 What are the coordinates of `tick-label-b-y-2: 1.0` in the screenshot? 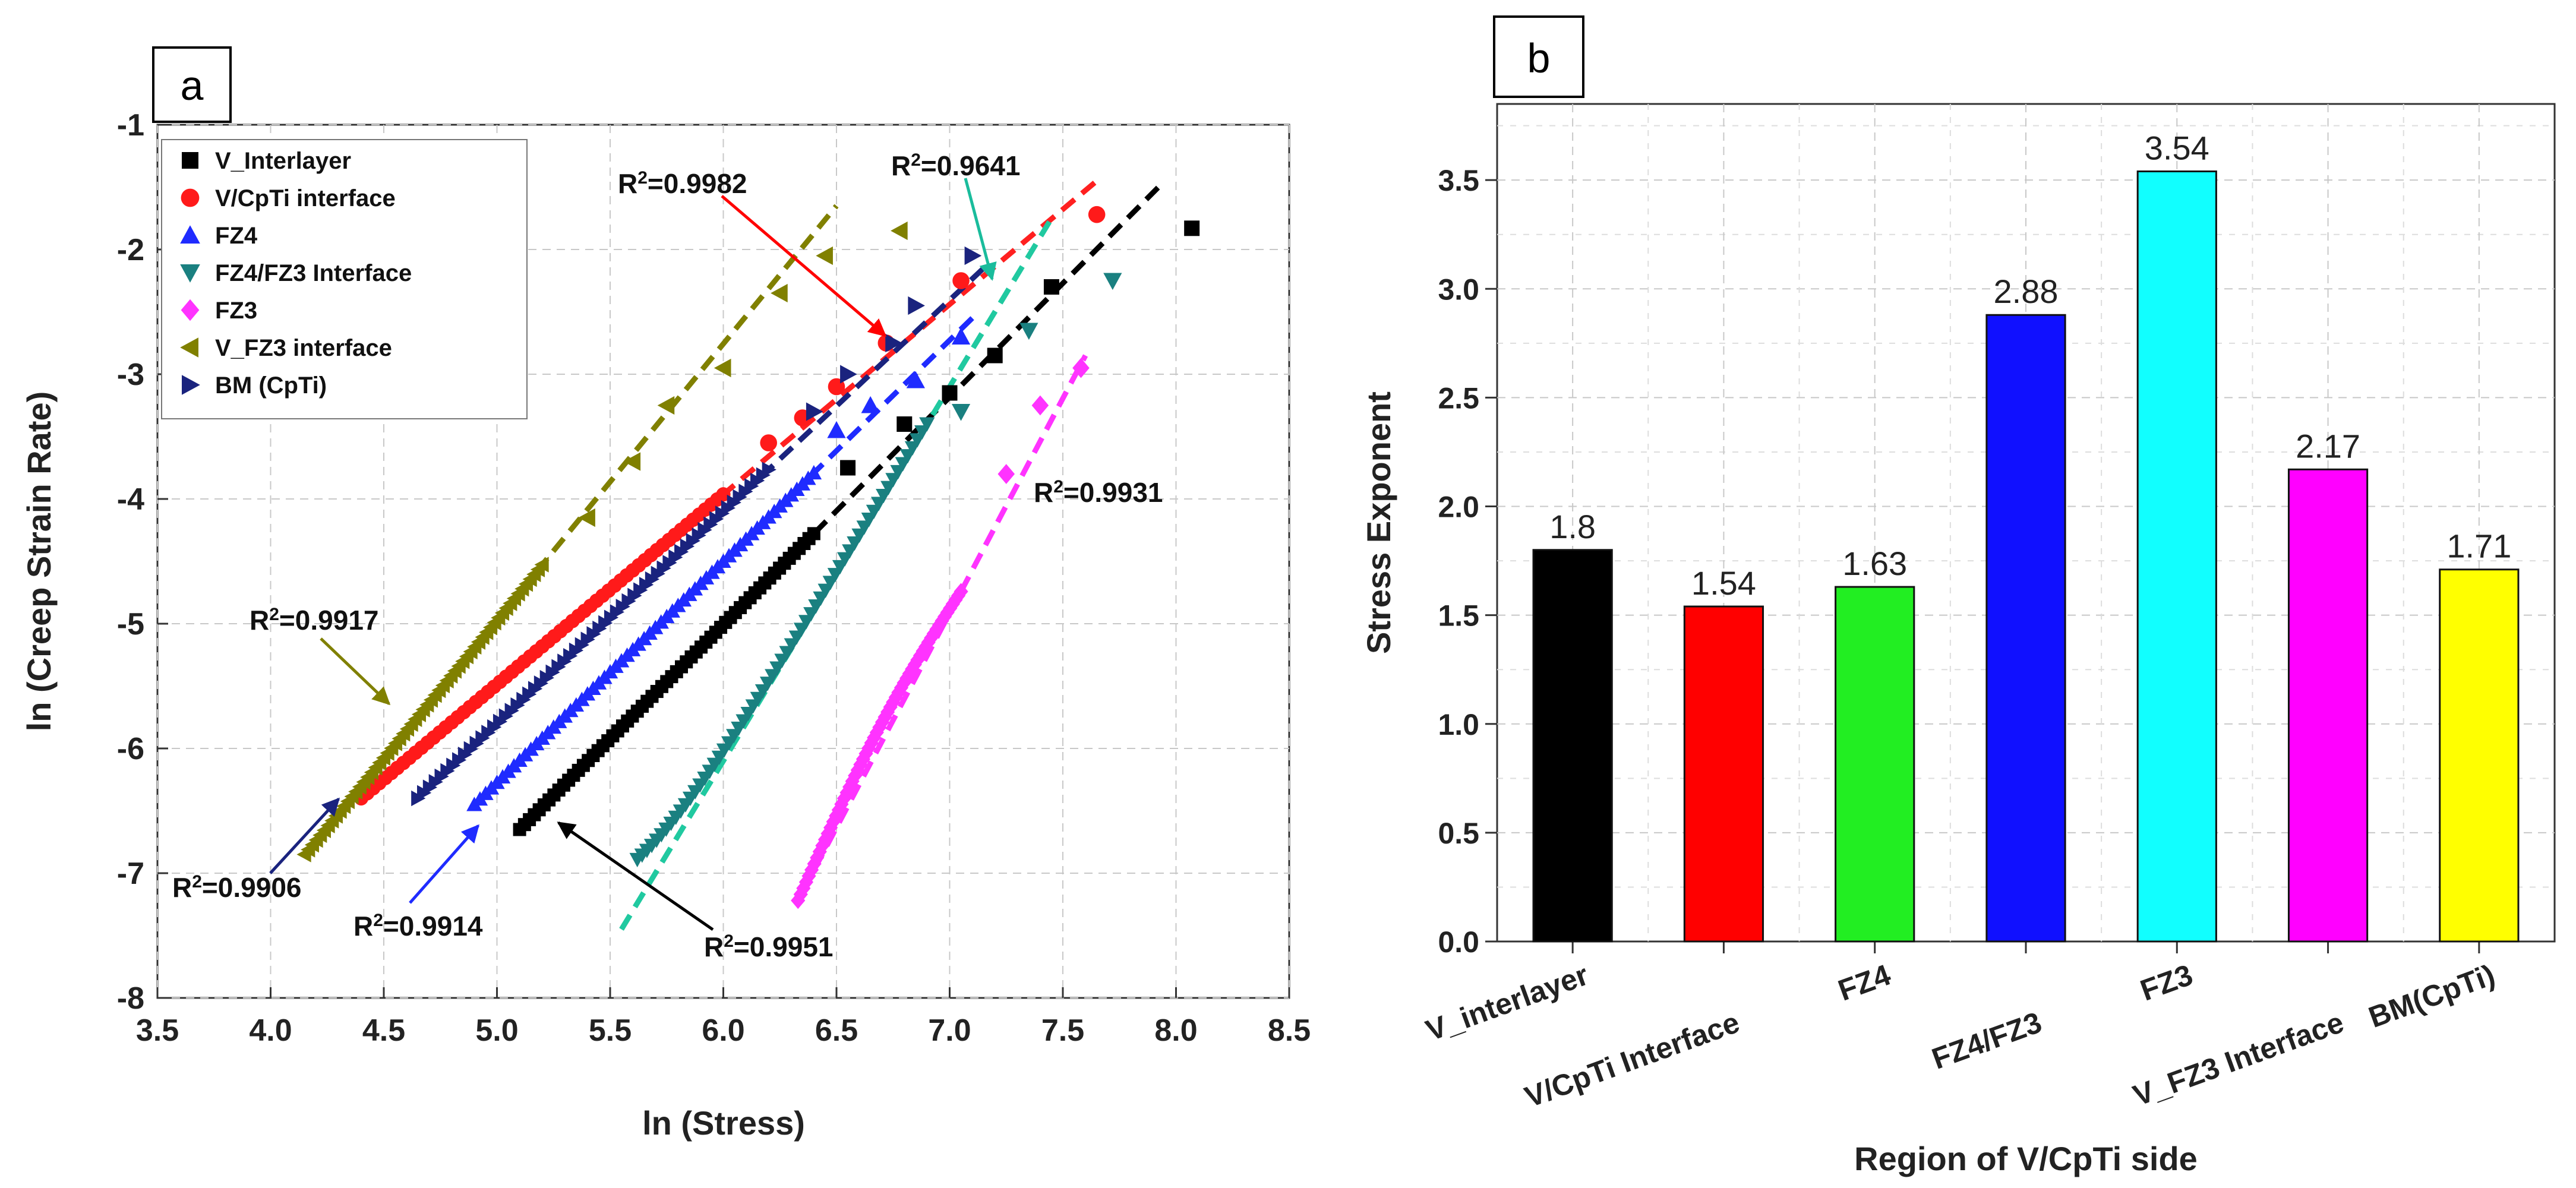 It's located at (1458, 724).